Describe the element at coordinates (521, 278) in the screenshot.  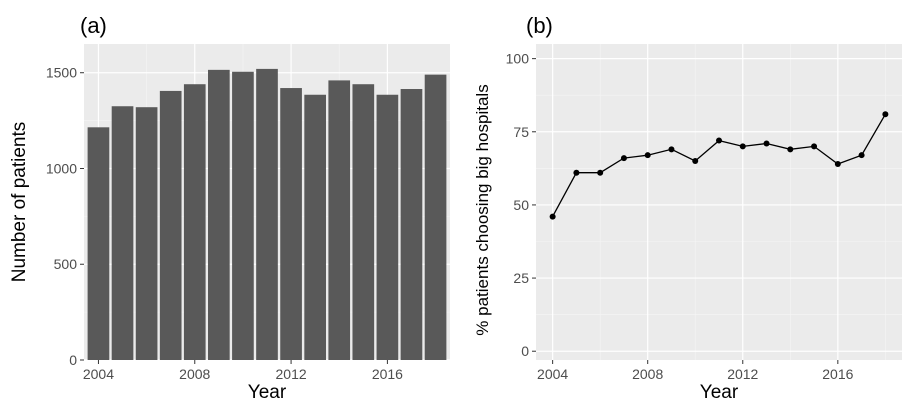
I see `y-tick-label: 25` at that location.